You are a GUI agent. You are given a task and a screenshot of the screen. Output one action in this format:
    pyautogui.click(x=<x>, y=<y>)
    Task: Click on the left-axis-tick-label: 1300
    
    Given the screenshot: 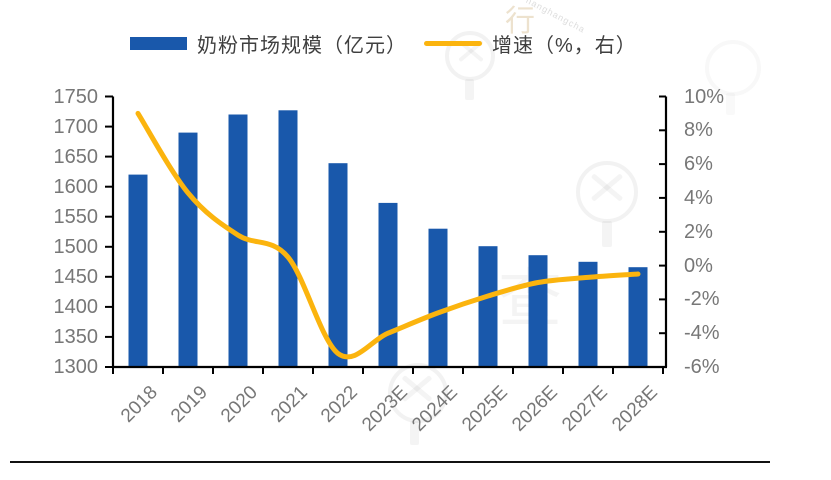 What is the action you would take?
    pyautogui.click(x=76, y=367)
    